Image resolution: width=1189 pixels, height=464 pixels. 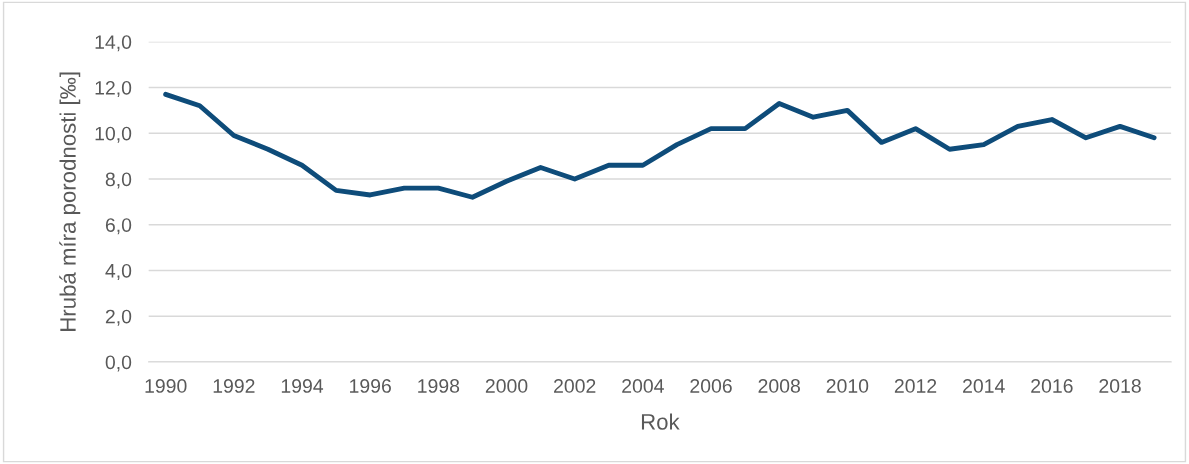 I want to click on x-tick-label: 2002, so click(x=575, y=386).